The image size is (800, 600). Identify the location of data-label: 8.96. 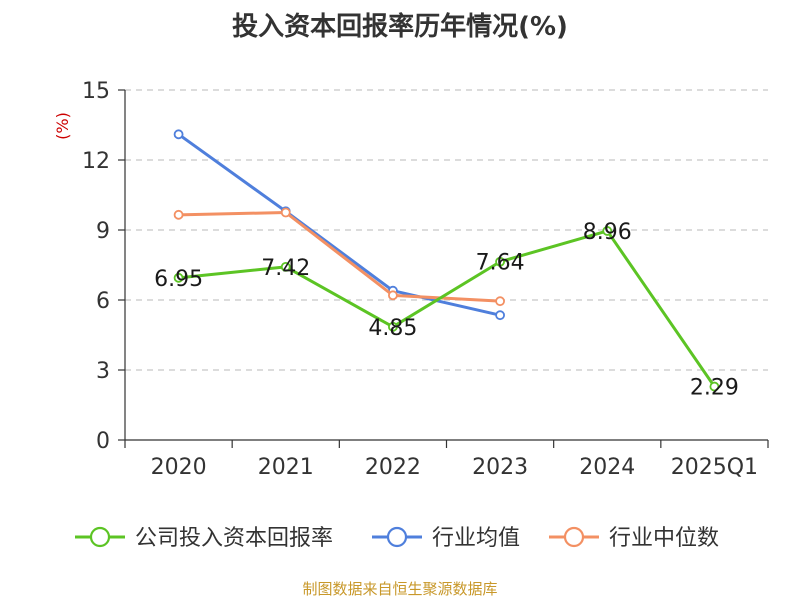
(607, 232).